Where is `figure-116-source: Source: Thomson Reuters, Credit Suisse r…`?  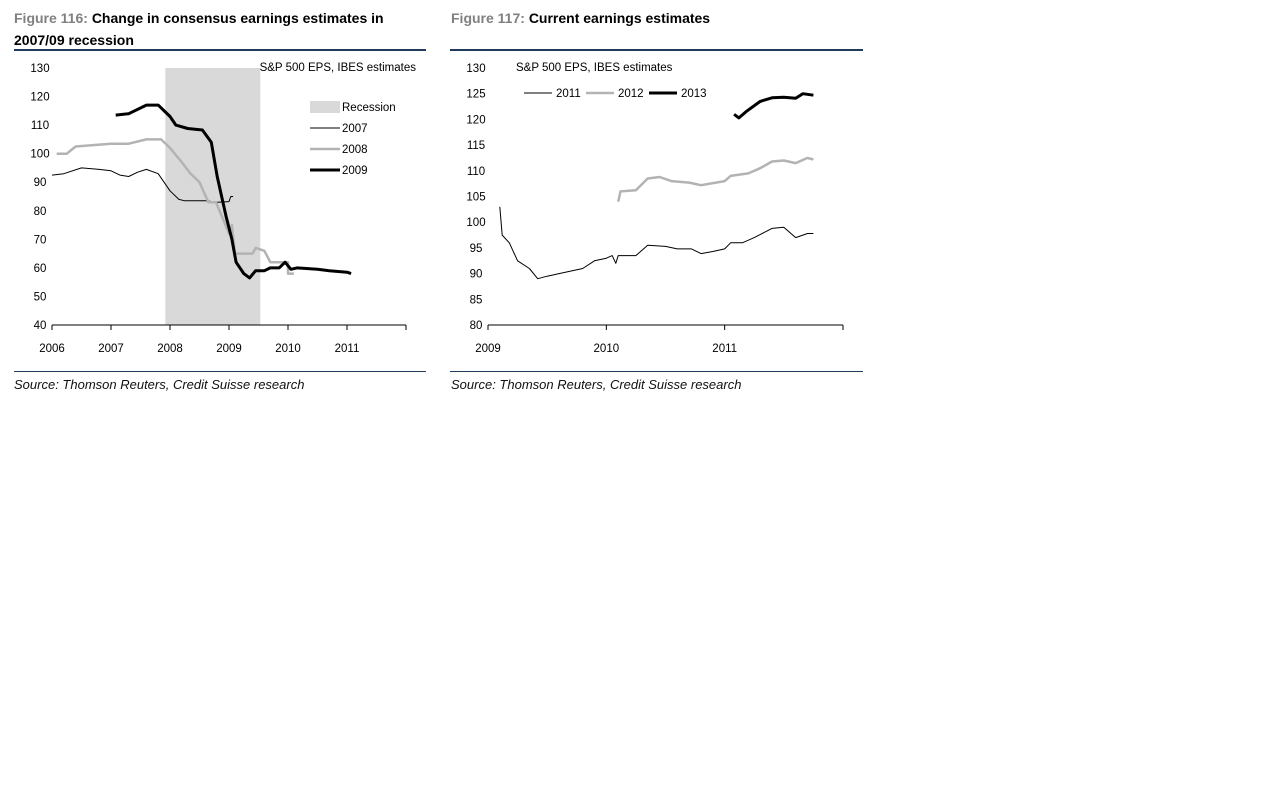
figure-116-source: Source: Thomson Reuters, Credit Suisse r… is located at coordinates (159, 384).